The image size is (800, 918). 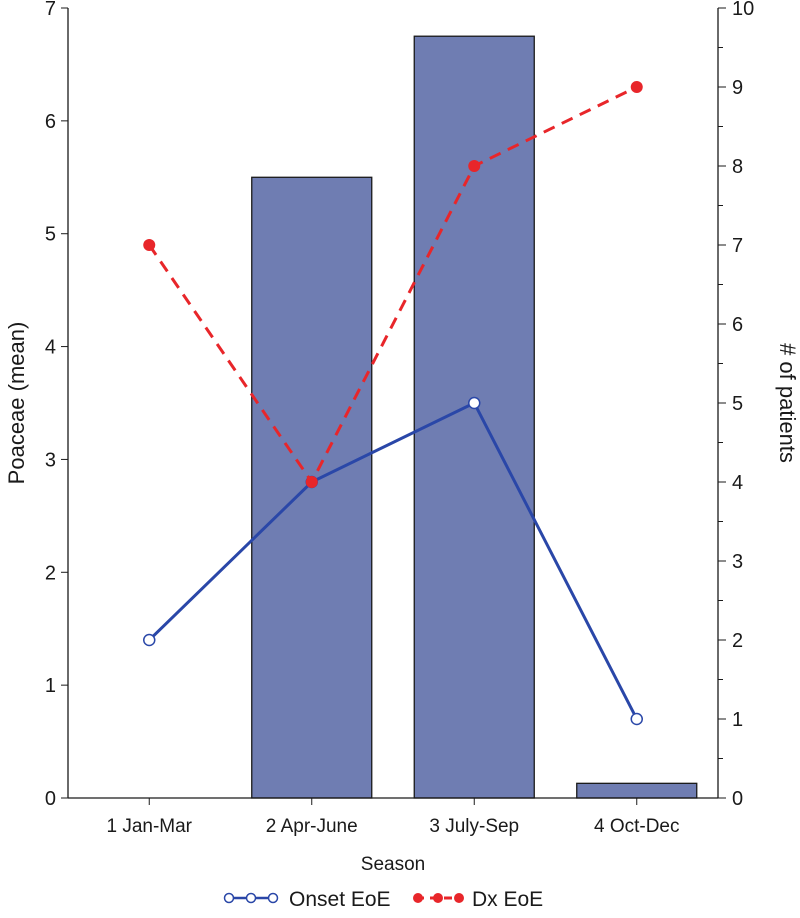 What do you see at coordinates (737, 799) in the screenshot?
I see `y-right-tick-label: 0` at bounding box center [737, 799].